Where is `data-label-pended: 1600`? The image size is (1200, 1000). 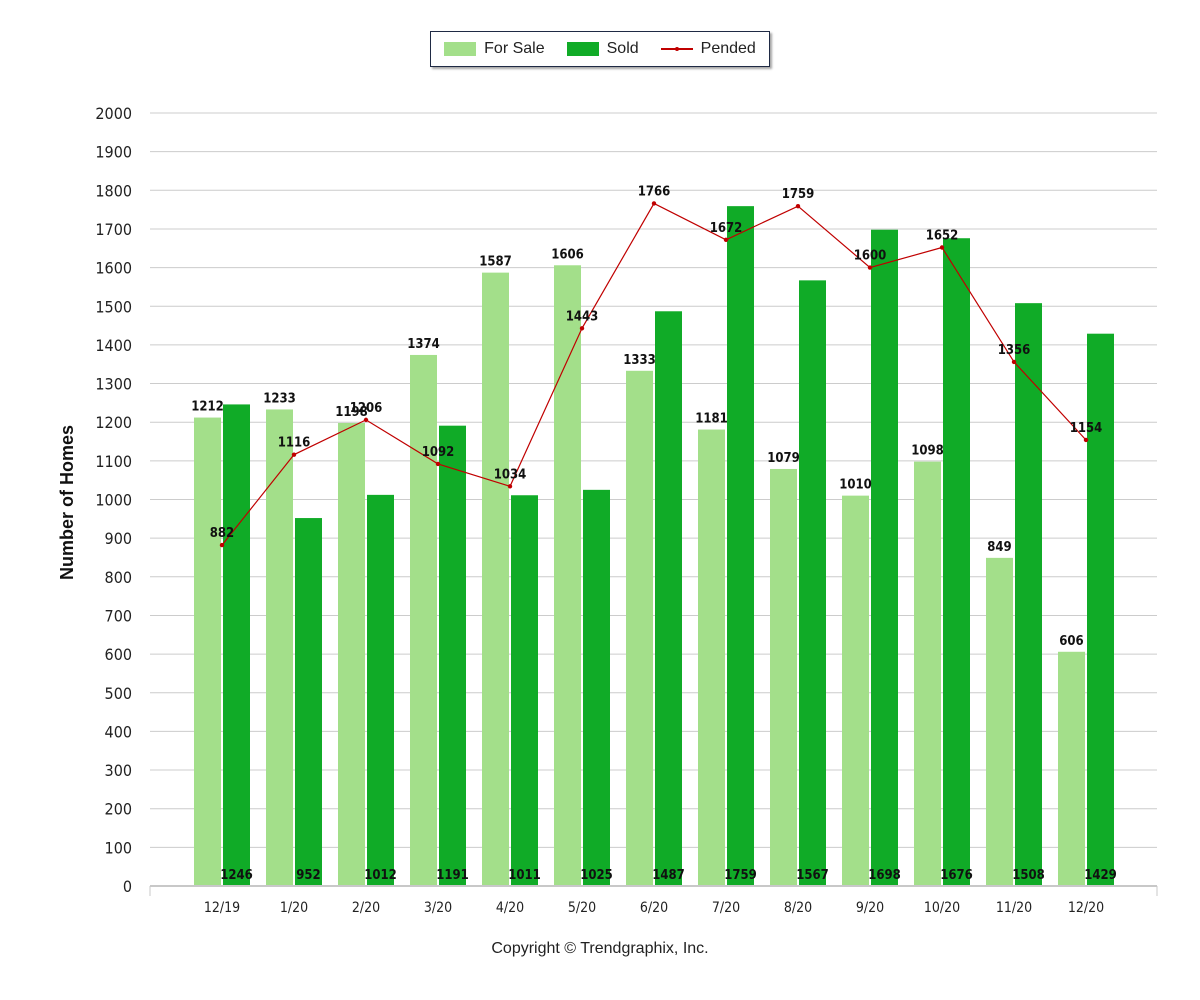 data-label-pended: 1600 is located at coordinates (870, 256).